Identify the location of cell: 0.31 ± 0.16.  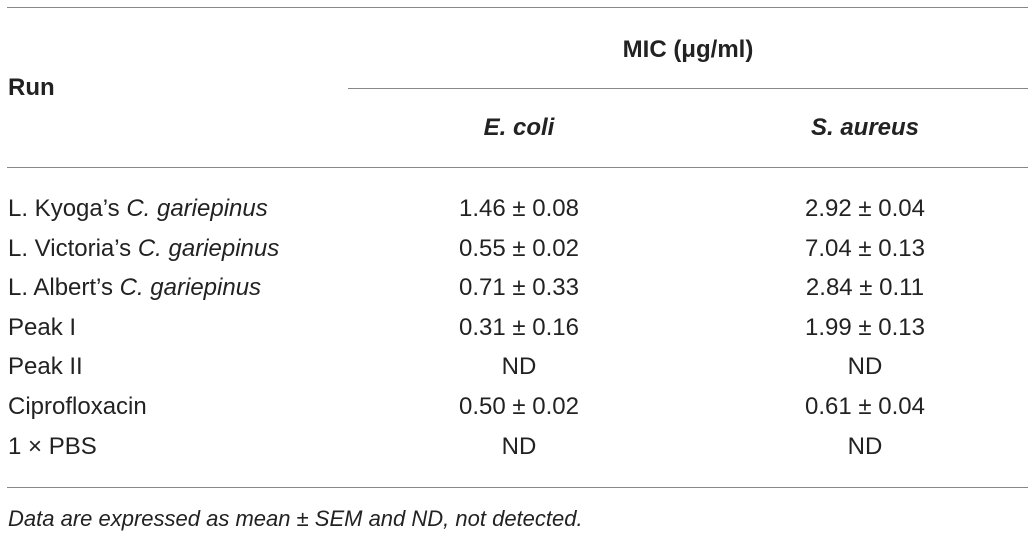
(519, 327).